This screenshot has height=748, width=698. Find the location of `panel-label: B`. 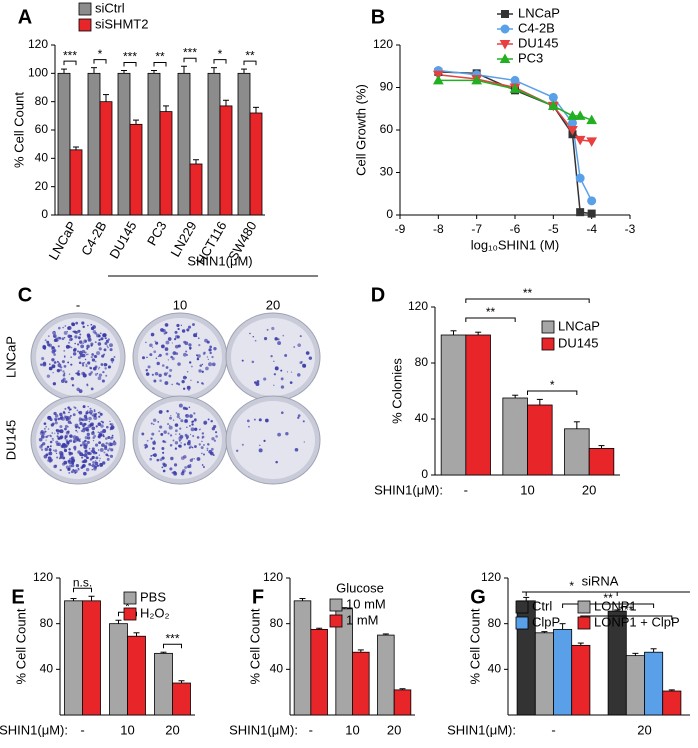

panel-label: B is located at coordinates (378, 17).